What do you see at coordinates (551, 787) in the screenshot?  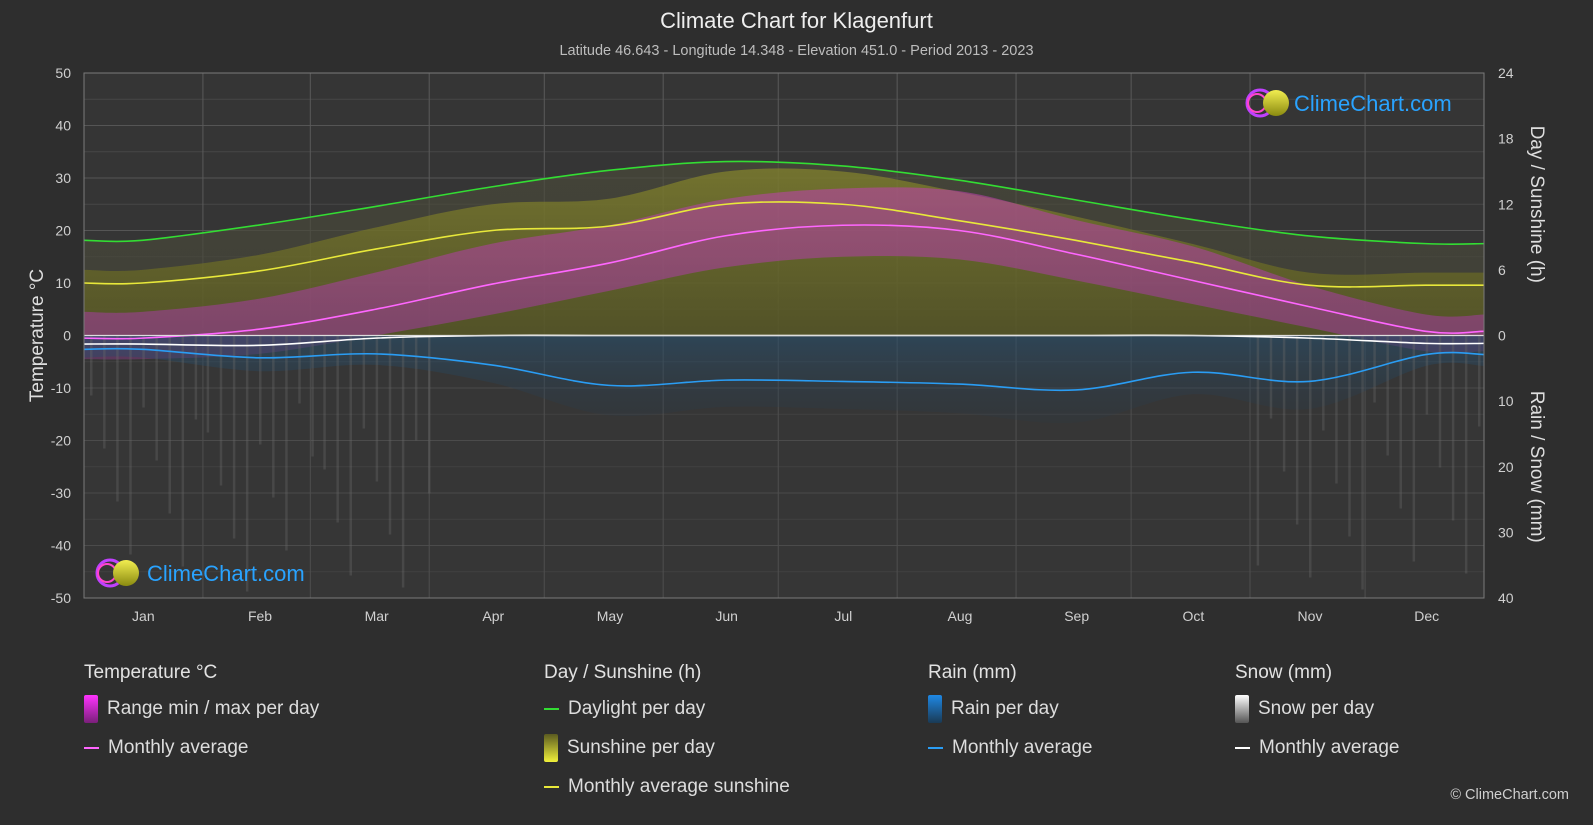 I see `sunshine-avg-swatch` at bounding box center [551, 787].